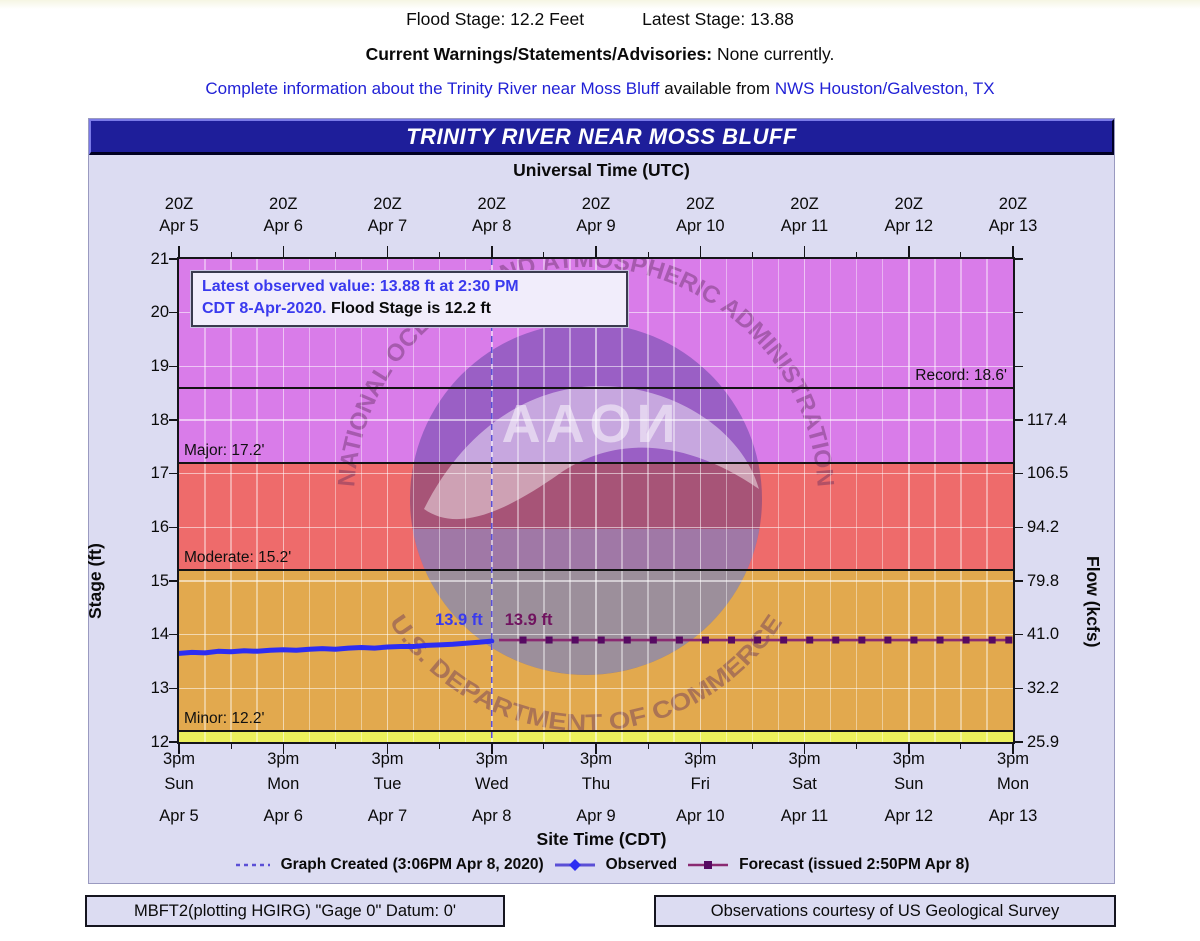  I want to click on flow-tick-label: 106.5, so click(1048, 473).